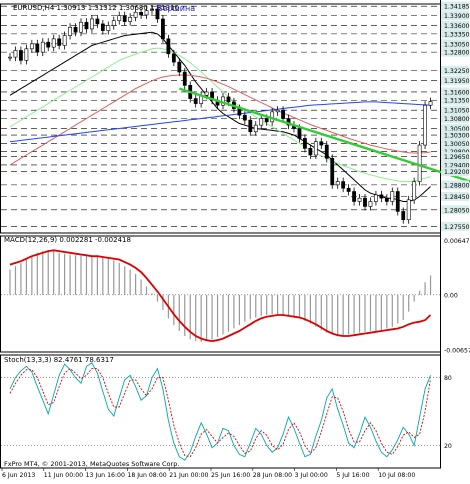 The width and height of the screenshot is (470, 484). What do you see at coordinates (457, 101) in the screenshot?
I see `price-label: 1.31350` at bounding box center [457, 101].